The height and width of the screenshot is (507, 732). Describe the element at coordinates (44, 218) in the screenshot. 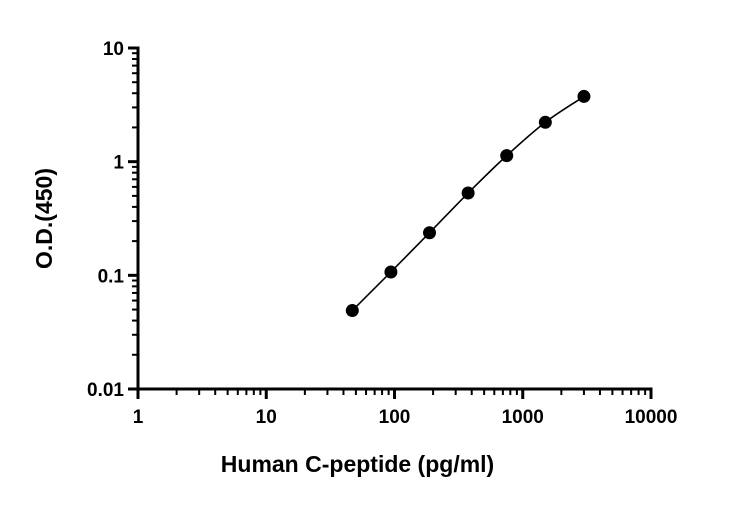

I see `y-axis-title: O.D.(450)` at that location.